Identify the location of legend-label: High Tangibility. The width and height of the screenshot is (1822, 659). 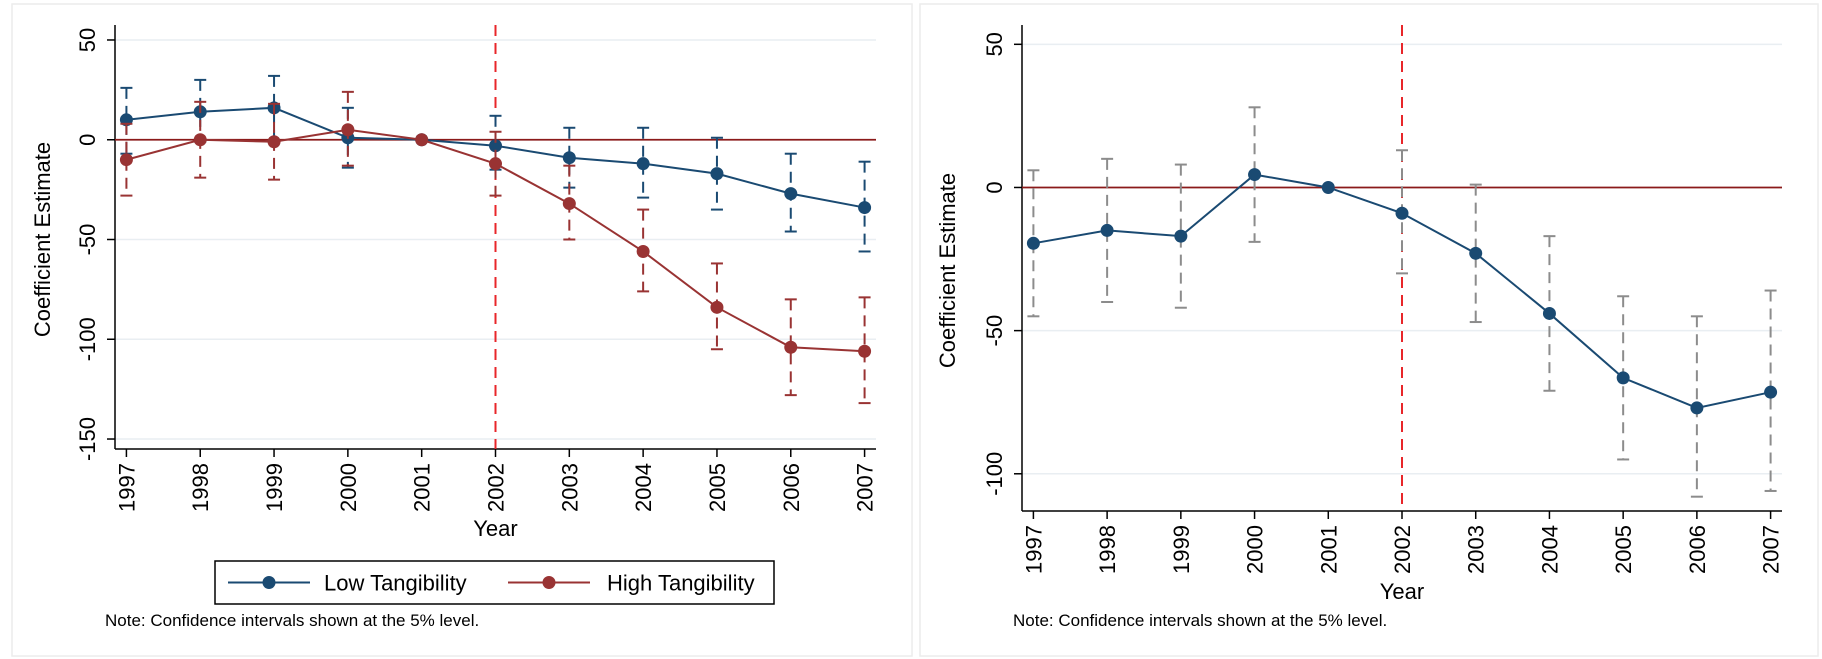
(681, 583).